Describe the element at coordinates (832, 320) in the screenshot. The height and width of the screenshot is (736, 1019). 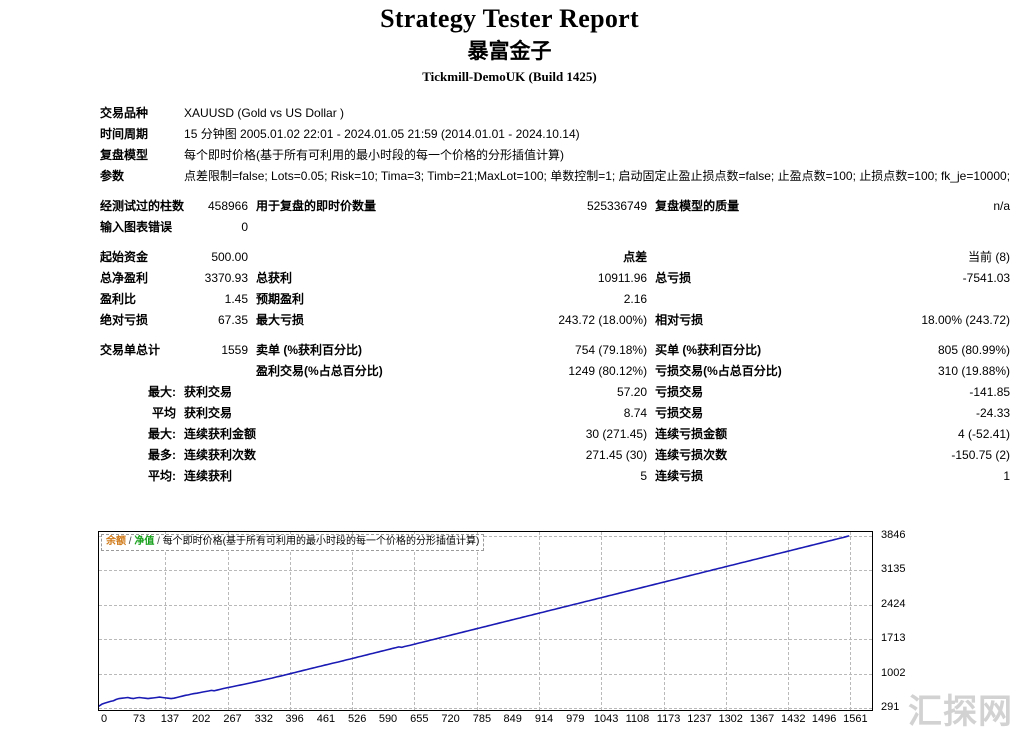
I see `relative-drawdown-cell: 相对亏损 18.00% (243.72)` at that location.